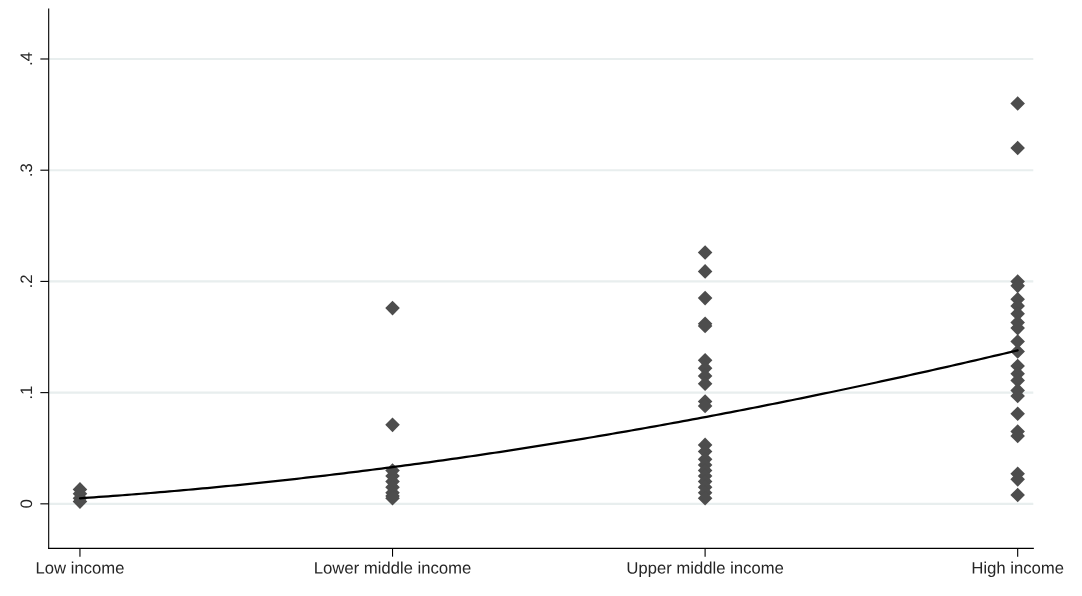 This screenshot has width=1082, height=596. I want to click on y-tick-label: .2, so click(26, 281).